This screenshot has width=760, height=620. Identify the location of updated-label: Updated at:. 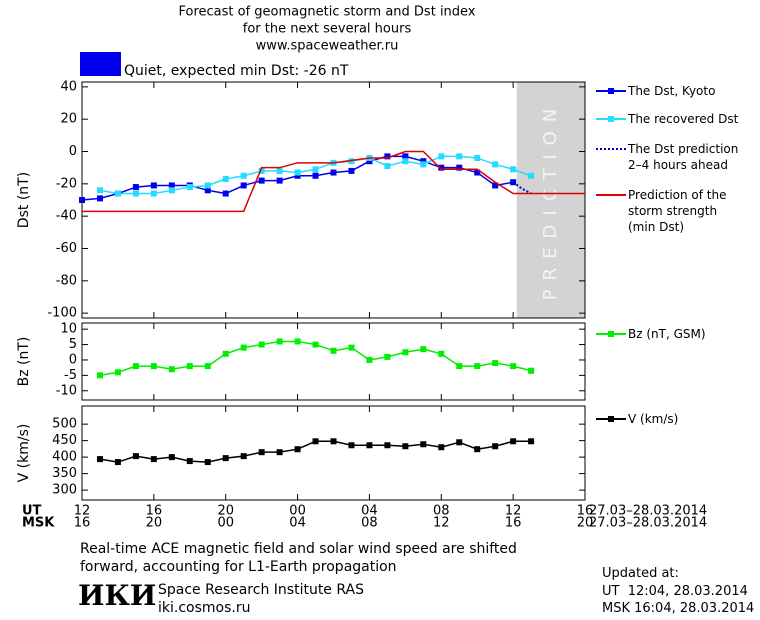
(640, 573).